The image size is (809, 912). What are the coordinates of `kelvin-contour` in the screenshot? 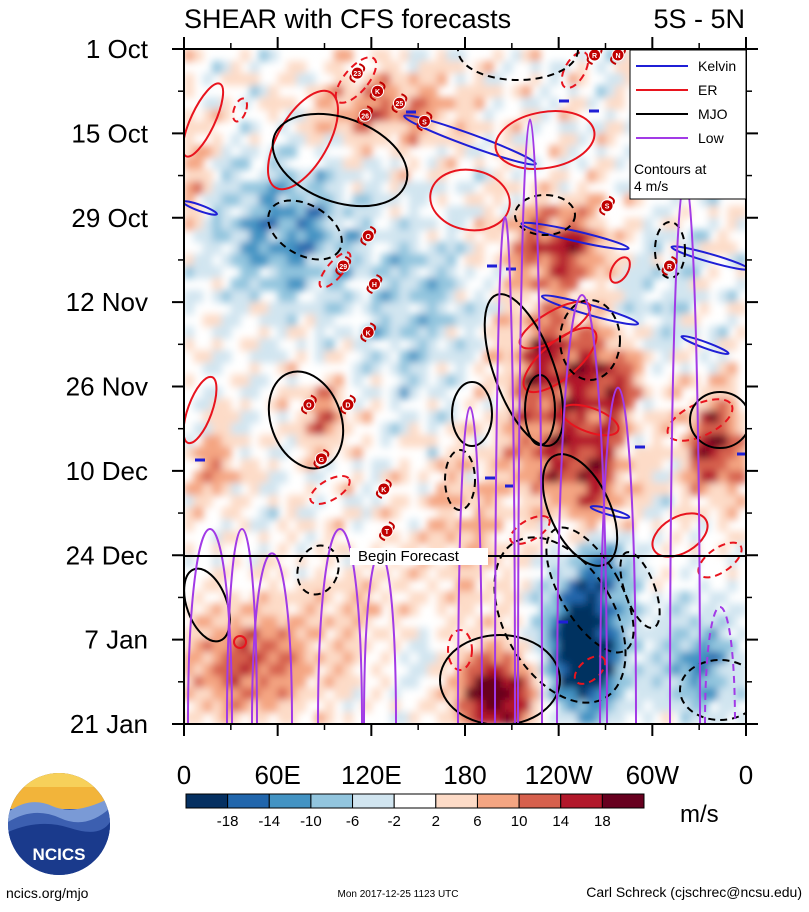 It's located at (610, 512).